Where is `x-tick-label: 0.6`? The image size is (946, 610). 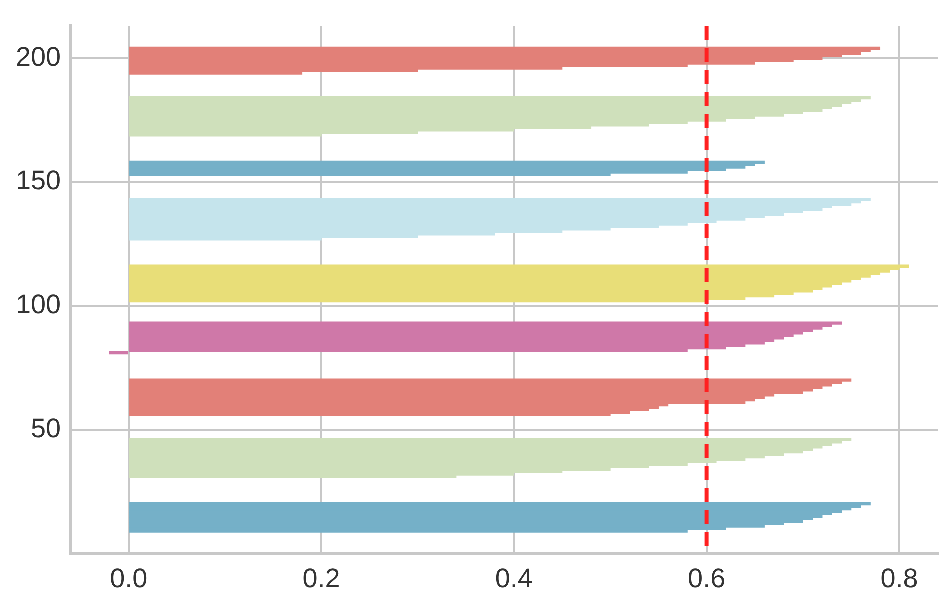 x-tick-label: 0.6 is located at coordinates (707, 578).